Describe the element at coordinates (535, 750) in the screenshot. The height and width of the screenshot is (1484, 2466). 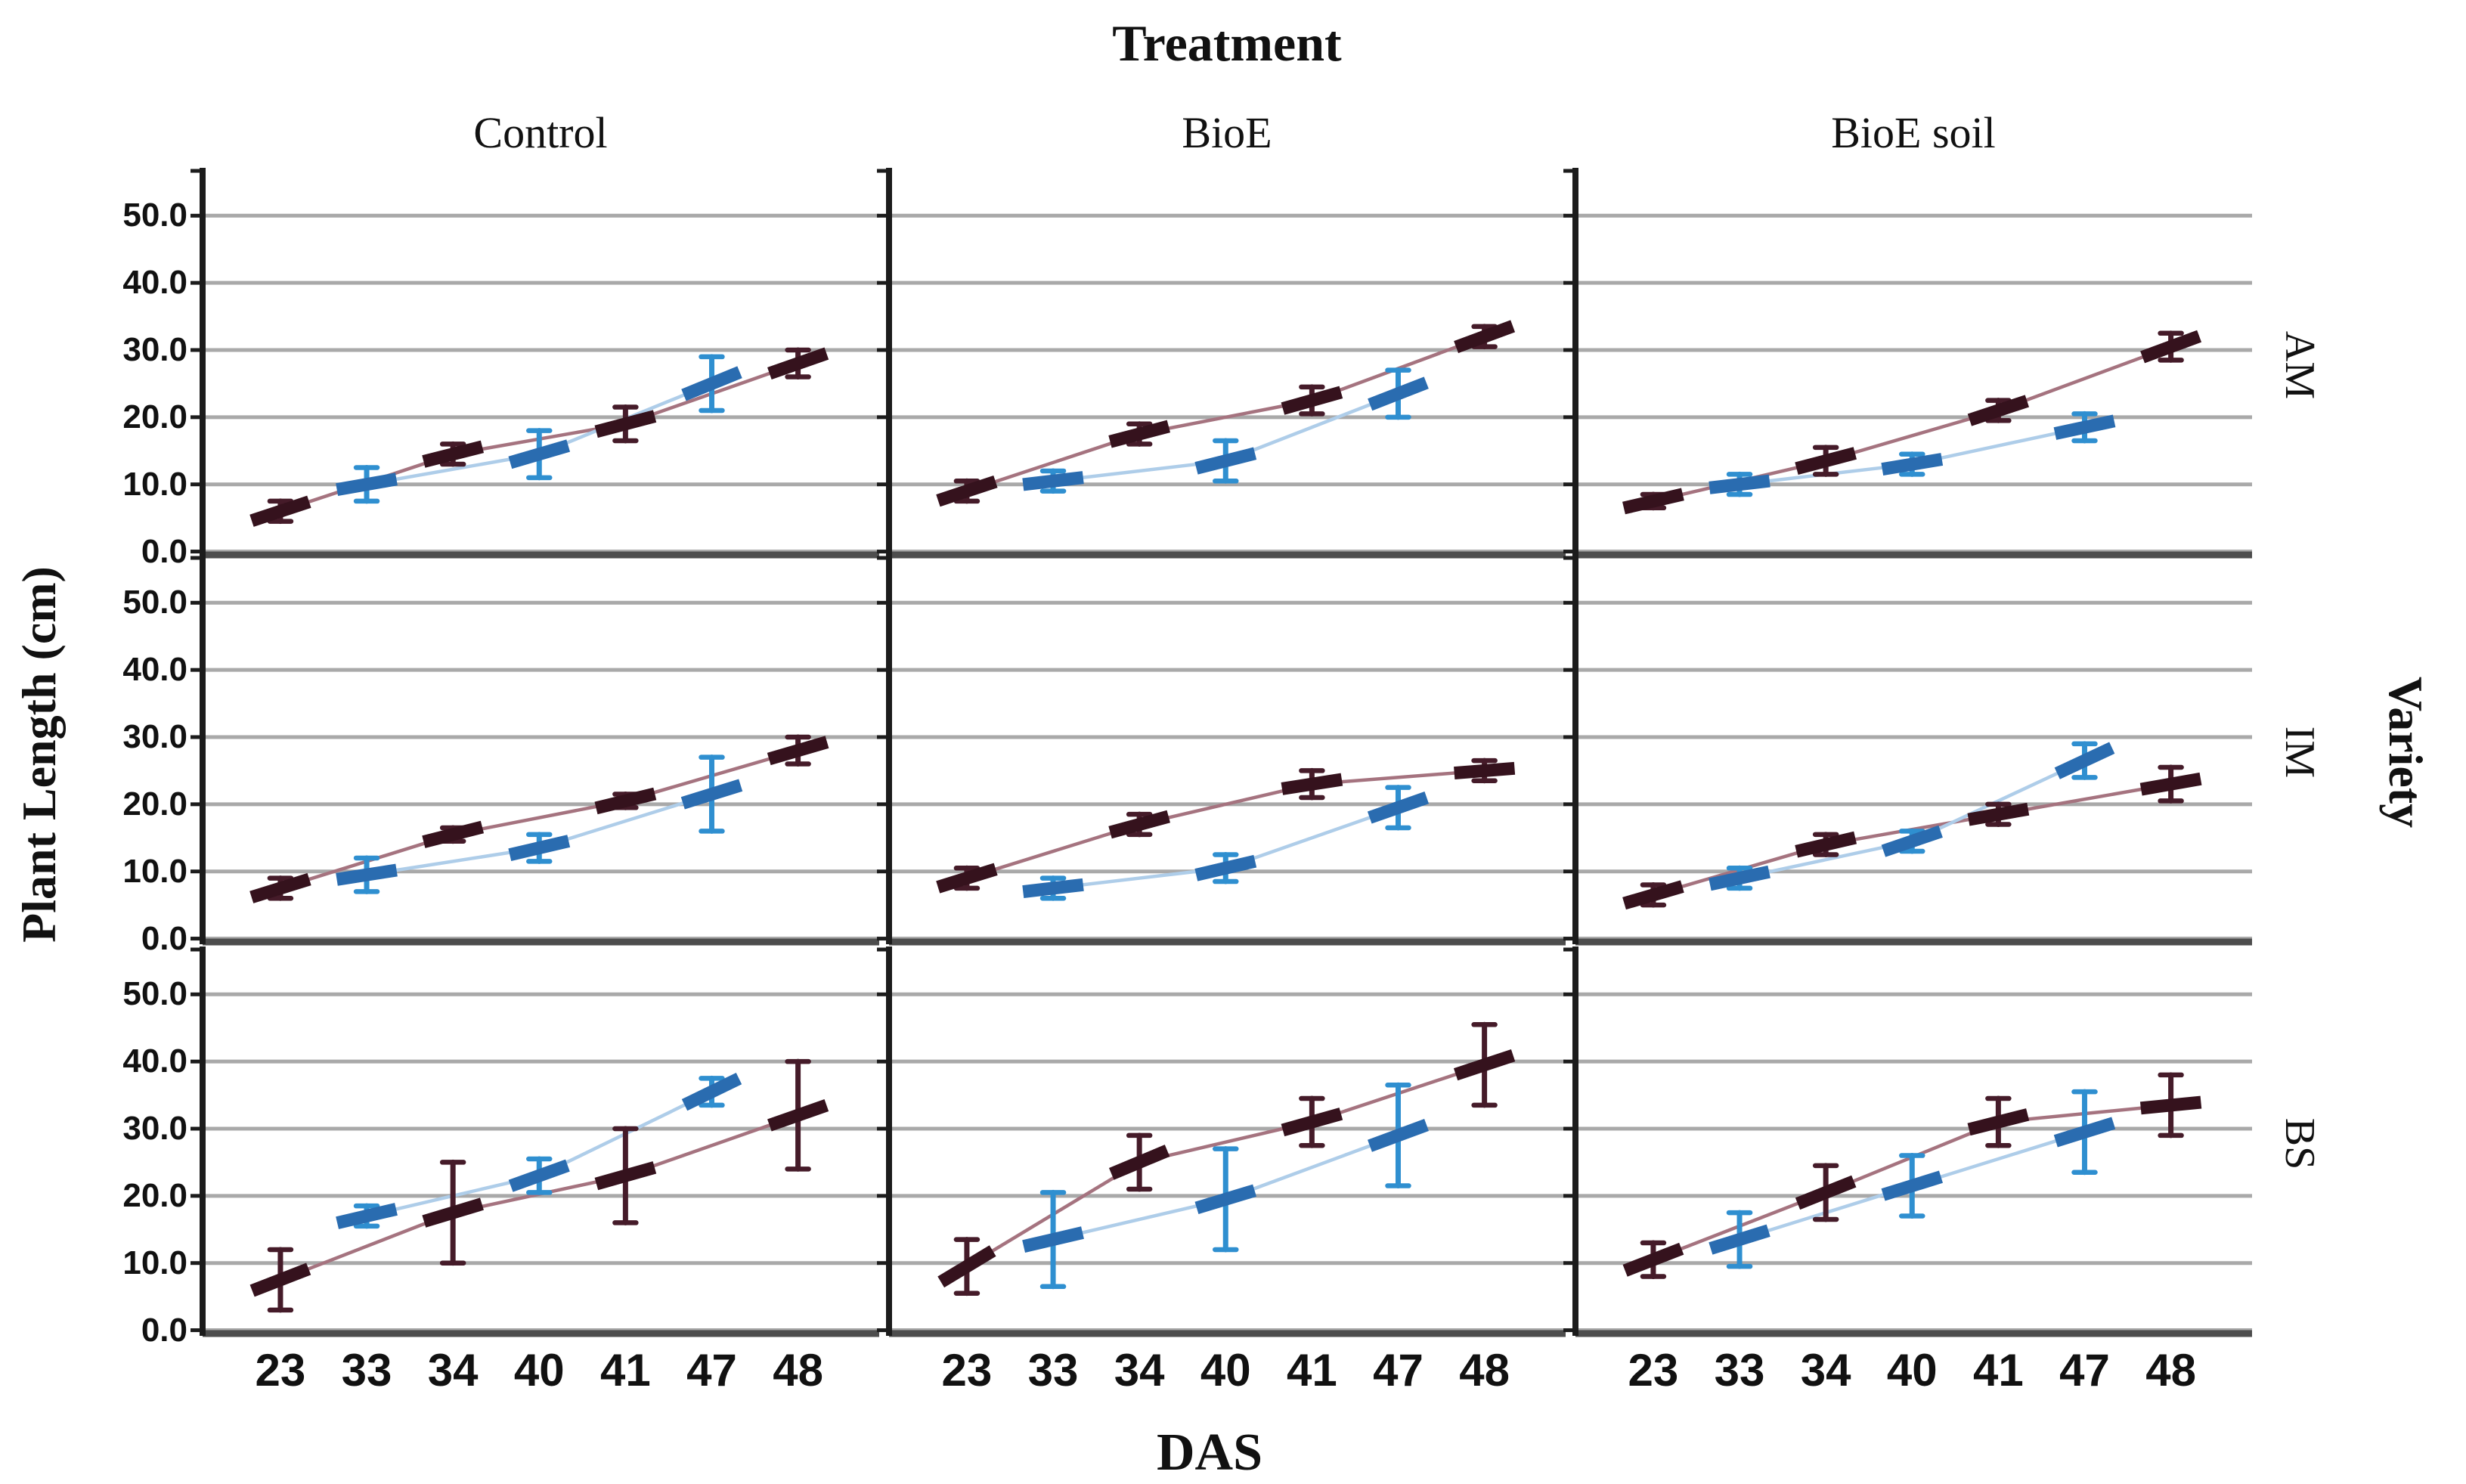
I see `panel-control-im` at that location.